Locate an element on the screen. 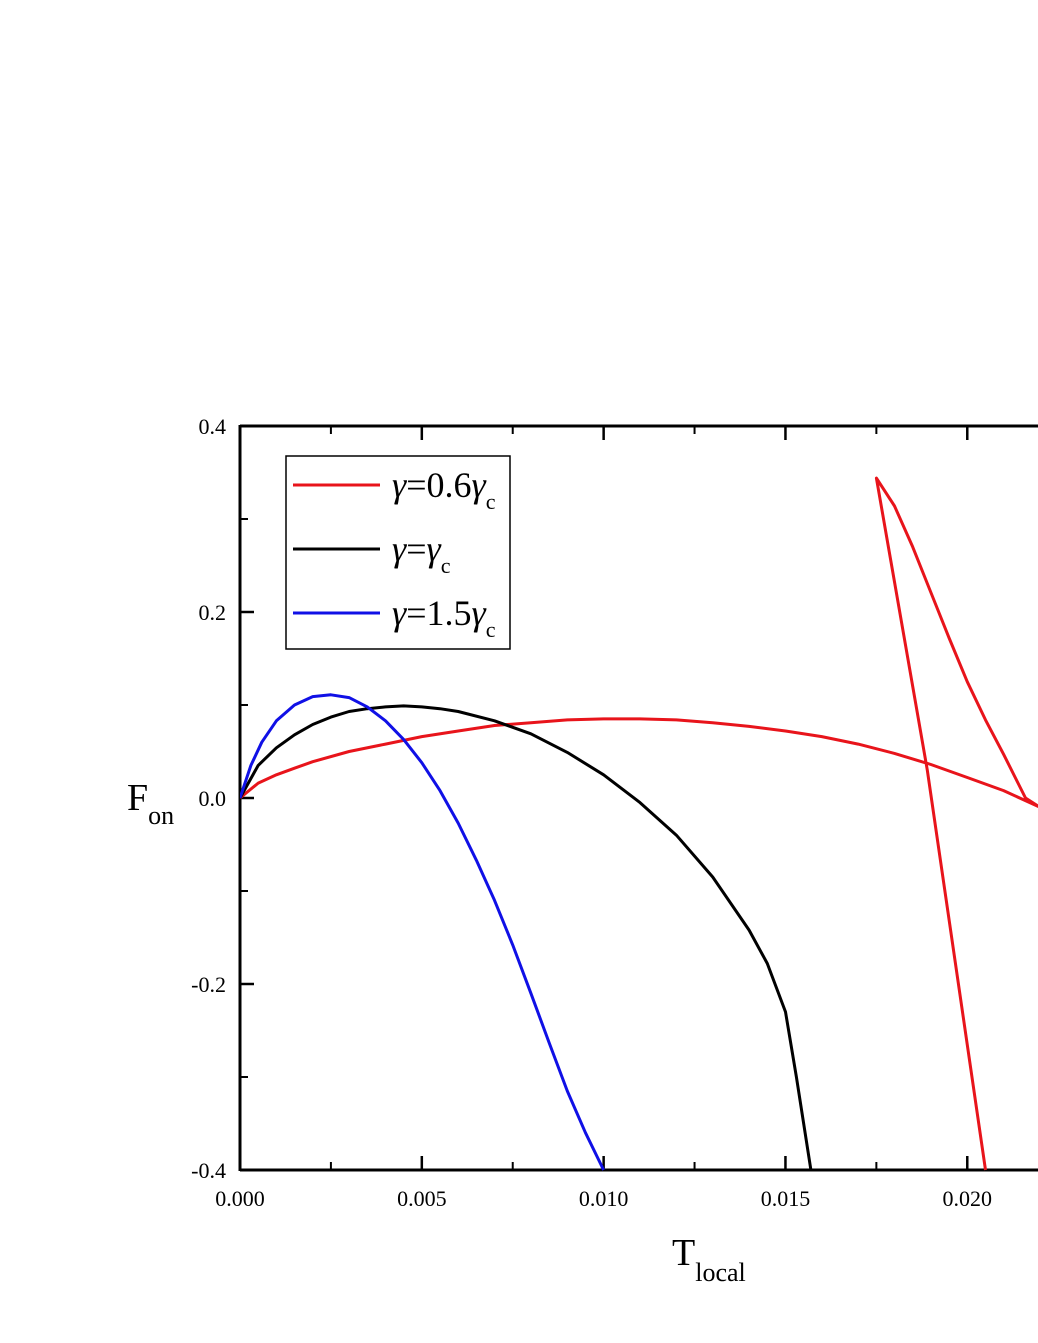 Image resolution: width=1038 pixels, height=1343 pixels. legend-label-1: γ=0.6γc is located at coordinates (444, 489).